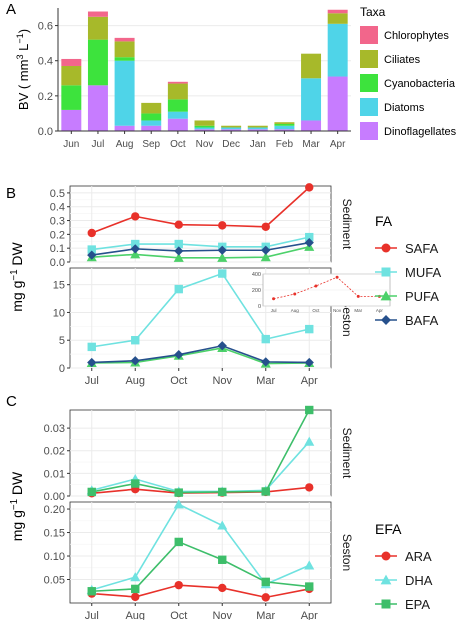  Describe the element at coordinates (358, 310) in the screenshot. I see `inset-x-tick-label: Mar` at that location.